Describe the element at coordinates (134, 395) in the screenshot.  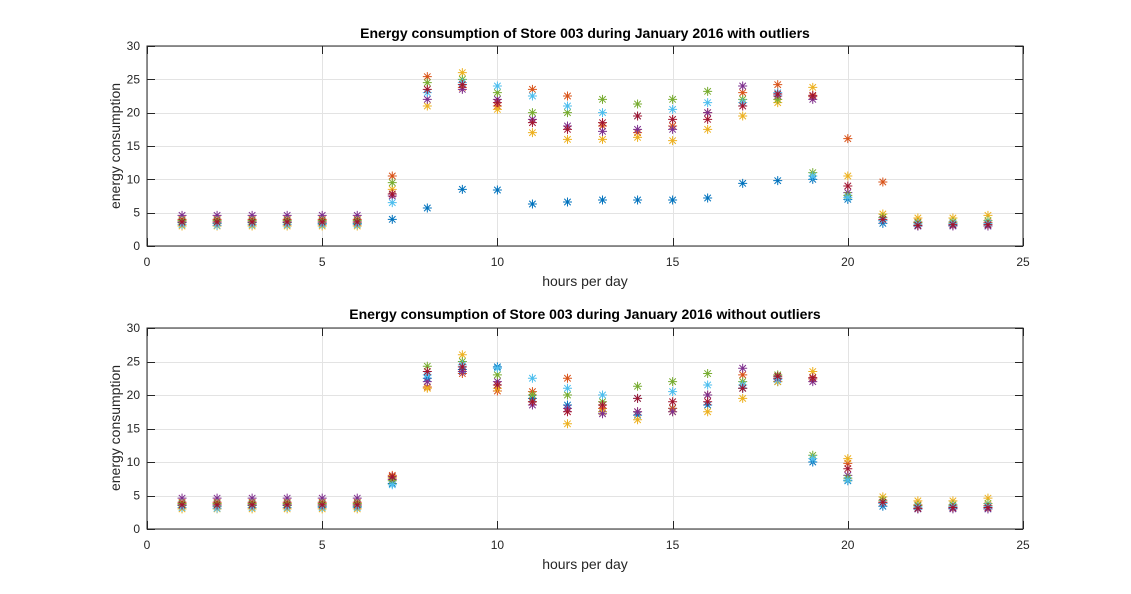
I see `y-tick-label: 20` at that location.